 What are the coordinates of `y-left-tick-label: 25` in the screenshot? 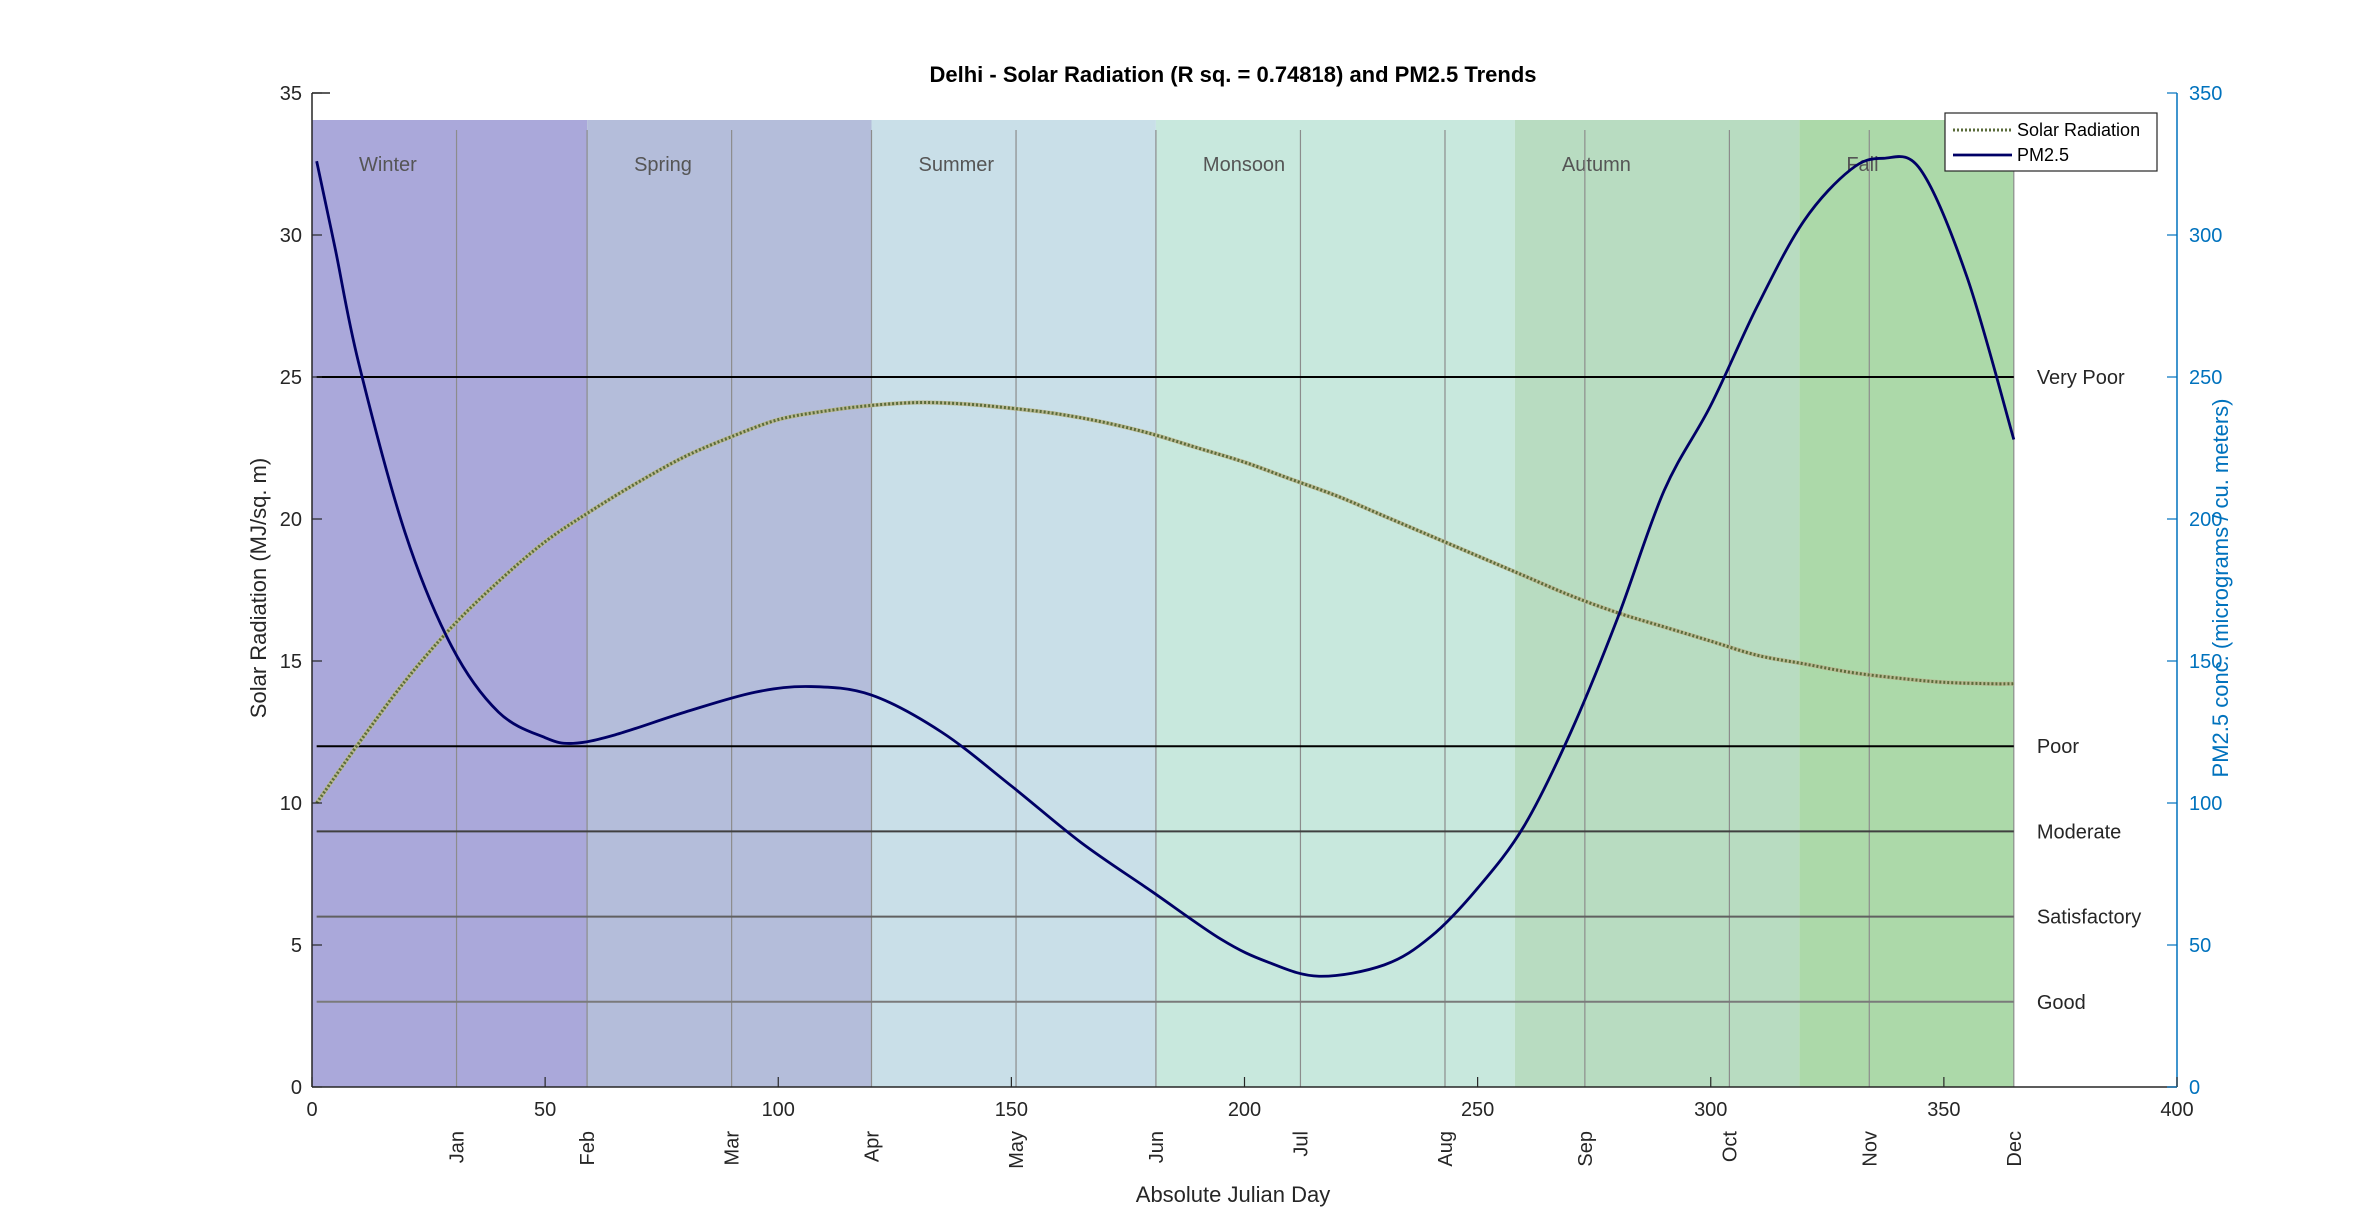 It's located at (291, 378).